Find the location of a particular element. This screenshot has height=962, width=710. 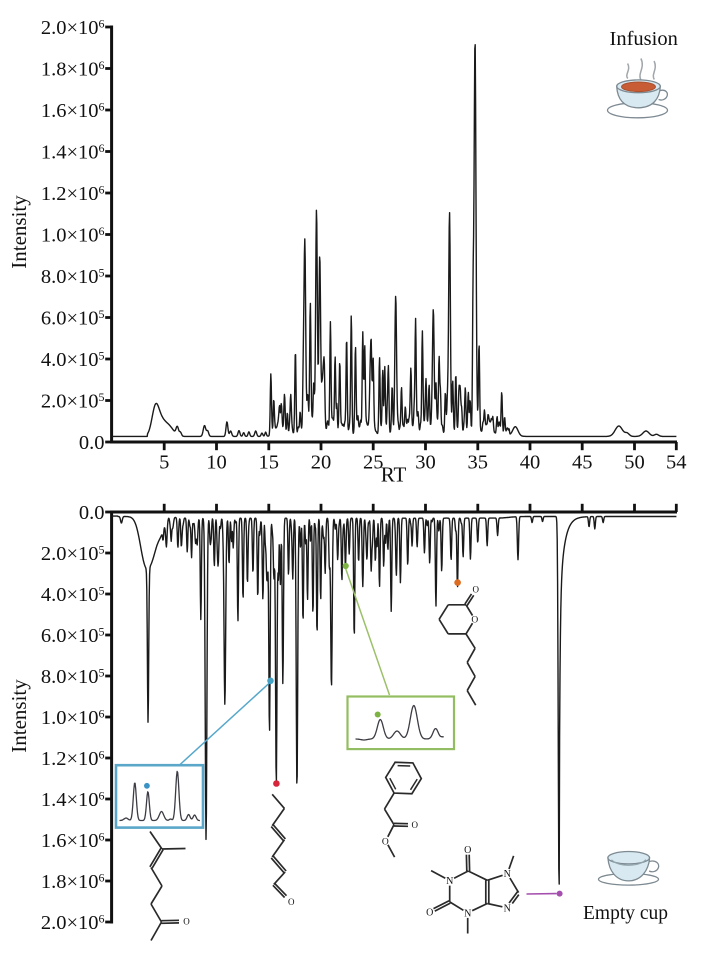

svg-text: 54 is located at coordinates (676, 463).